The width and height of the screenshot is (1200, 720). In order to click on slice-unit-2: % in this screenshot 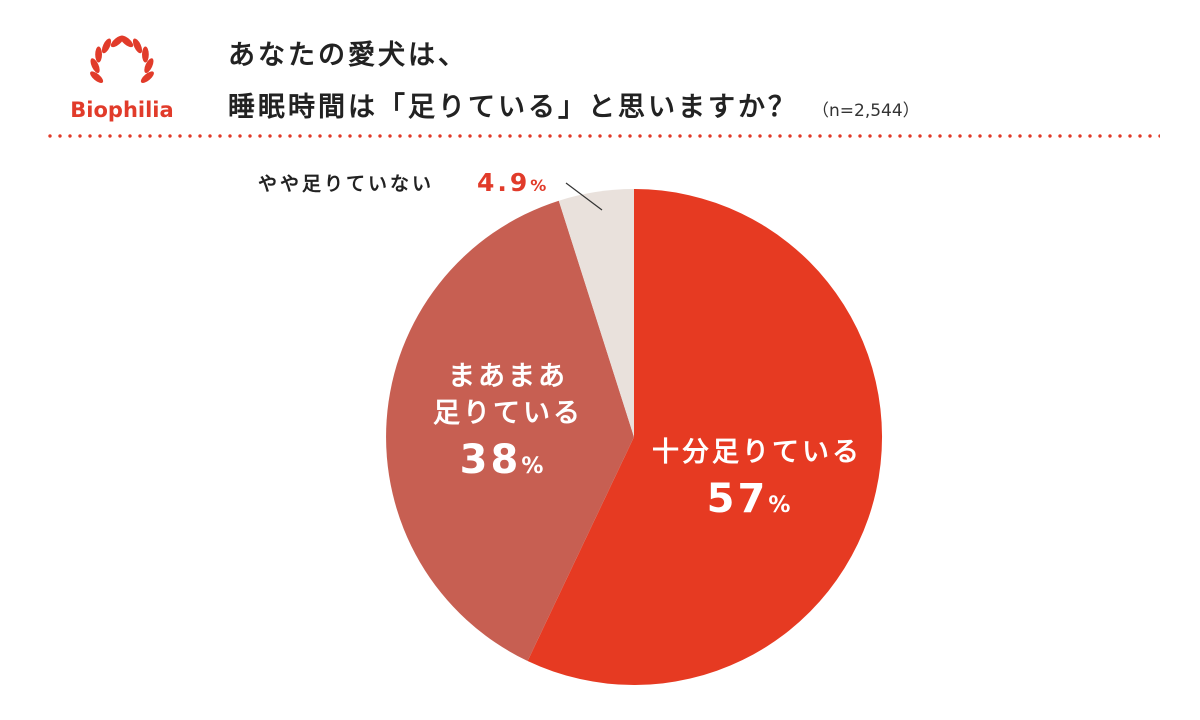, I will do `click(539, 185)`.